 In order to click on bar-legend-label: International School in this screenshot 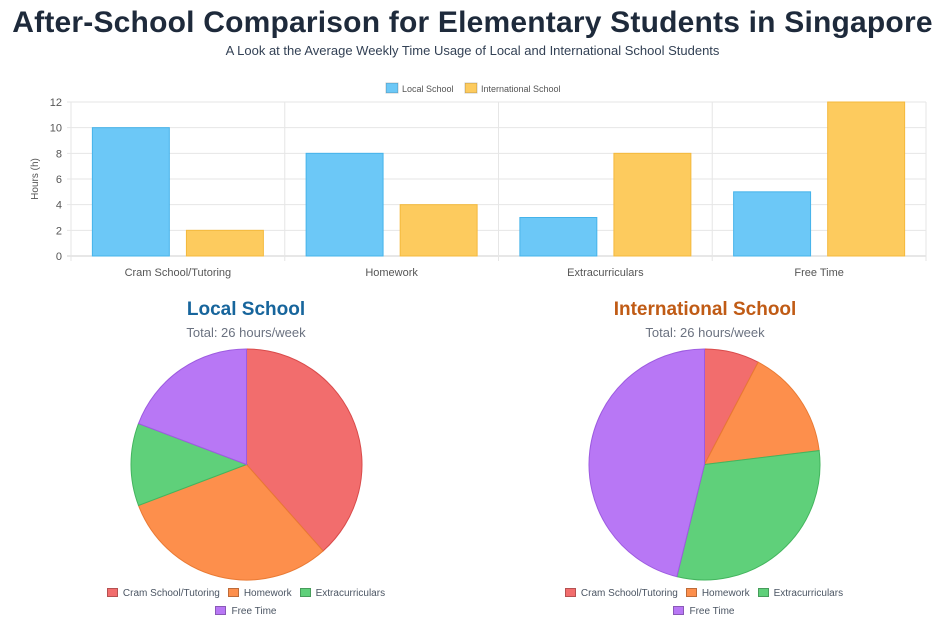, I will do `click(521, 89)`.